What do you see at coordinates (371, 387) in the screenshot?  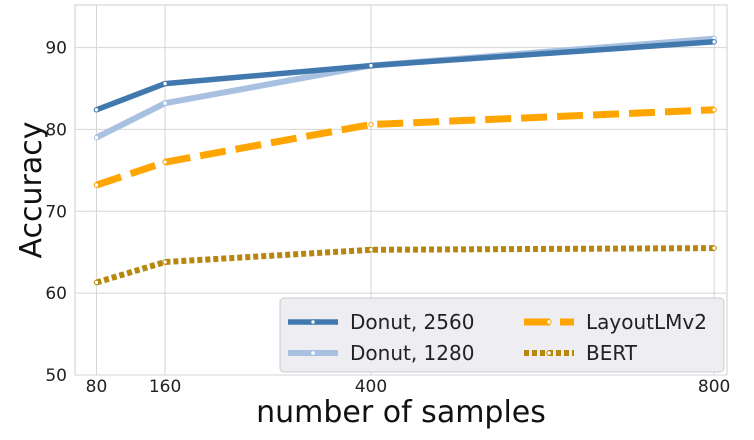 I see `x-tick-label: 400` at bounding box center [371, 387].